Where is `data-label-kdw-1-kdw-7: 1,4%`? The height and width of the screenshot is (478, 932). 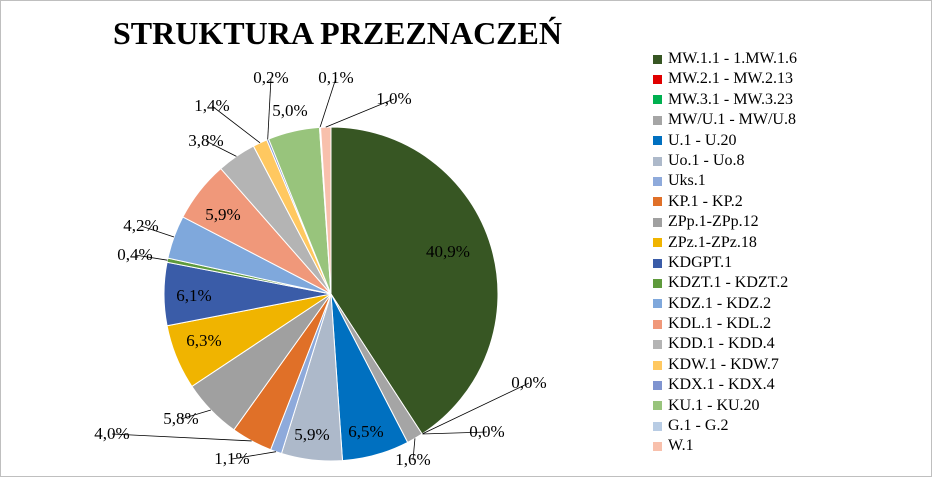 data-label-kdw-1-kdw-7: 1,4% is located at coordinates (211, 105).